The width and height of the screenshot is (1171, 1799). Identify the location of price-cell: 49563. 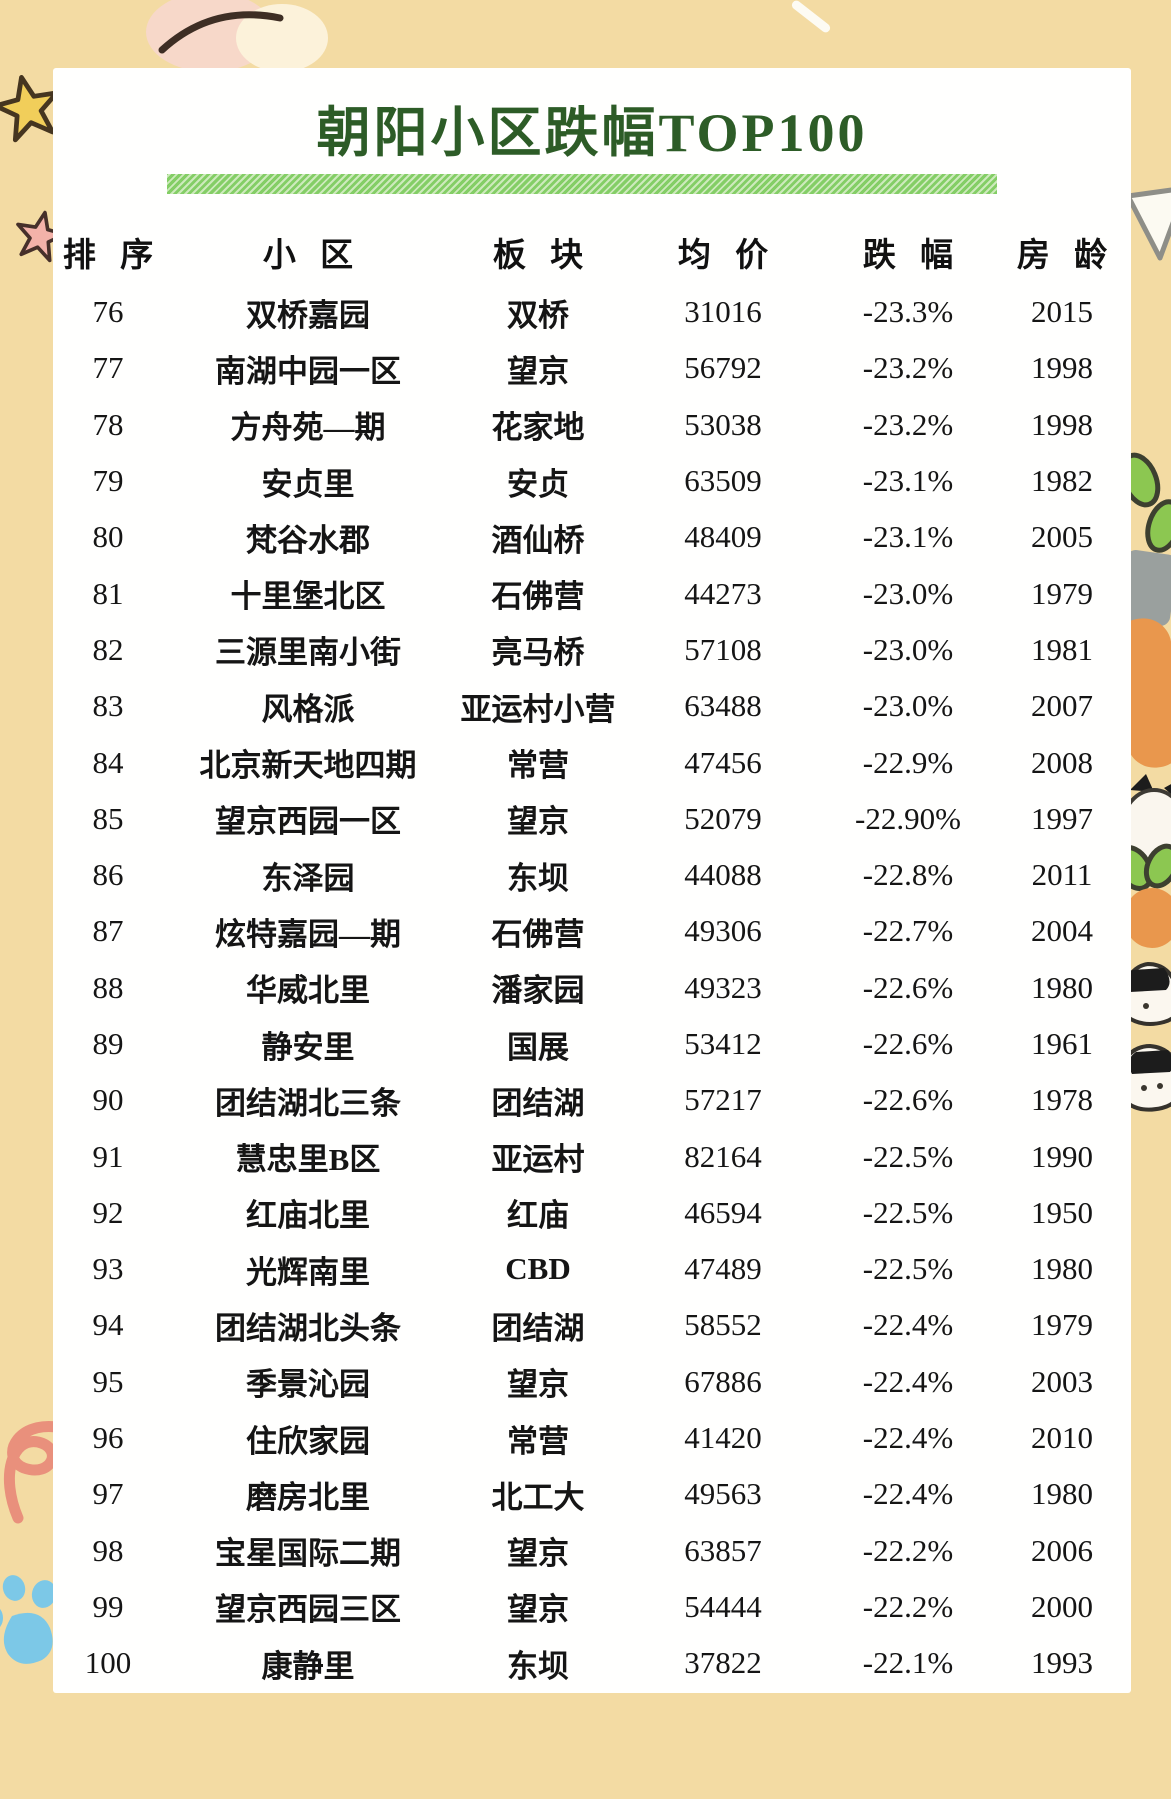
(723, 1494).